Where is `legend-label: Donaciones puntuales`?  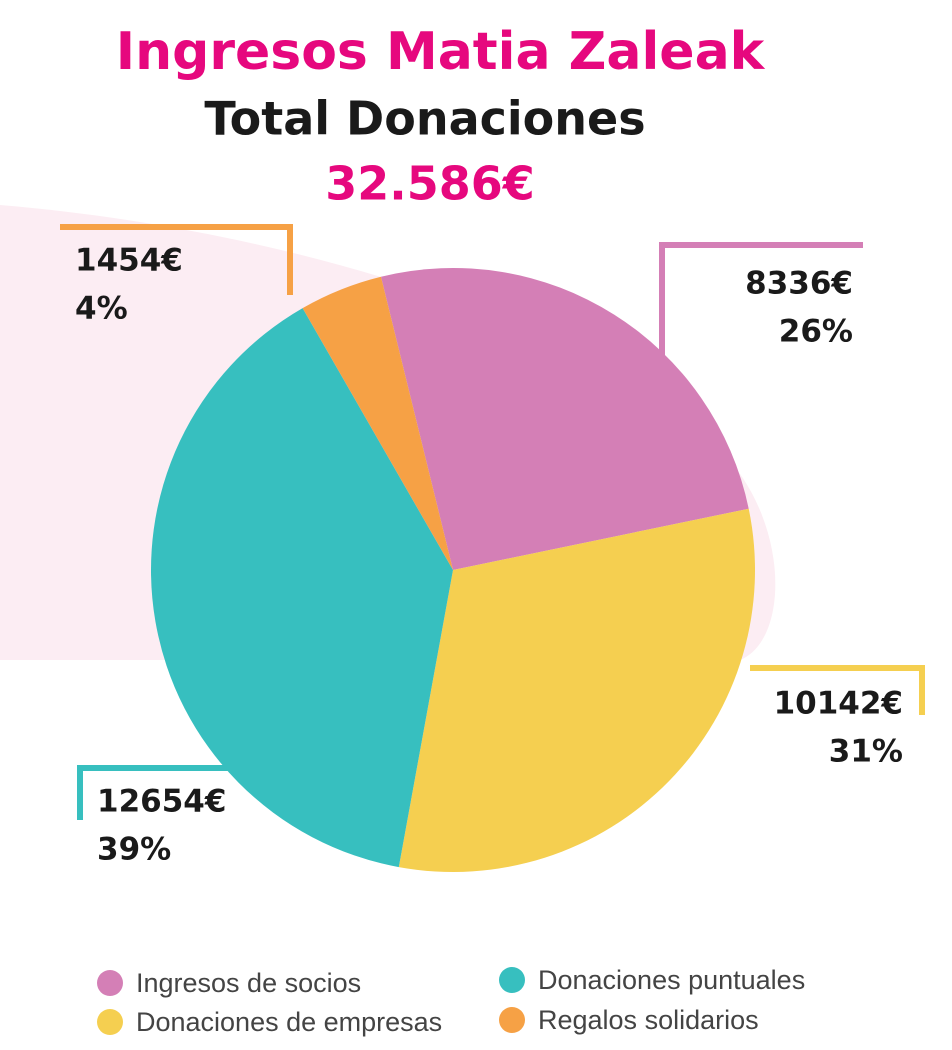
legend-label: Donaciones puntuales is located at coordinates (671, 980).